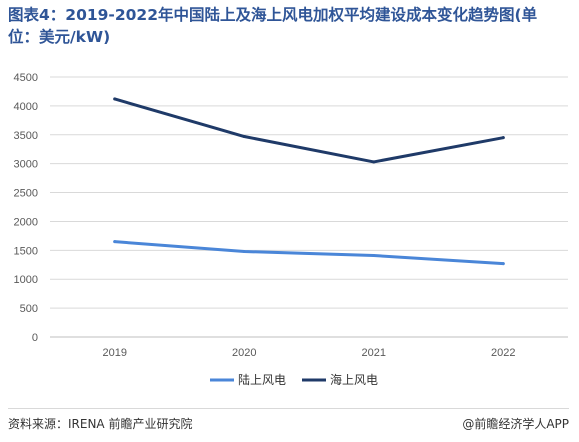  What do you see at coordinates (26, 194) in the screenshot?
I see `y-tick-label: 2500` at bounding box center [26, 194].